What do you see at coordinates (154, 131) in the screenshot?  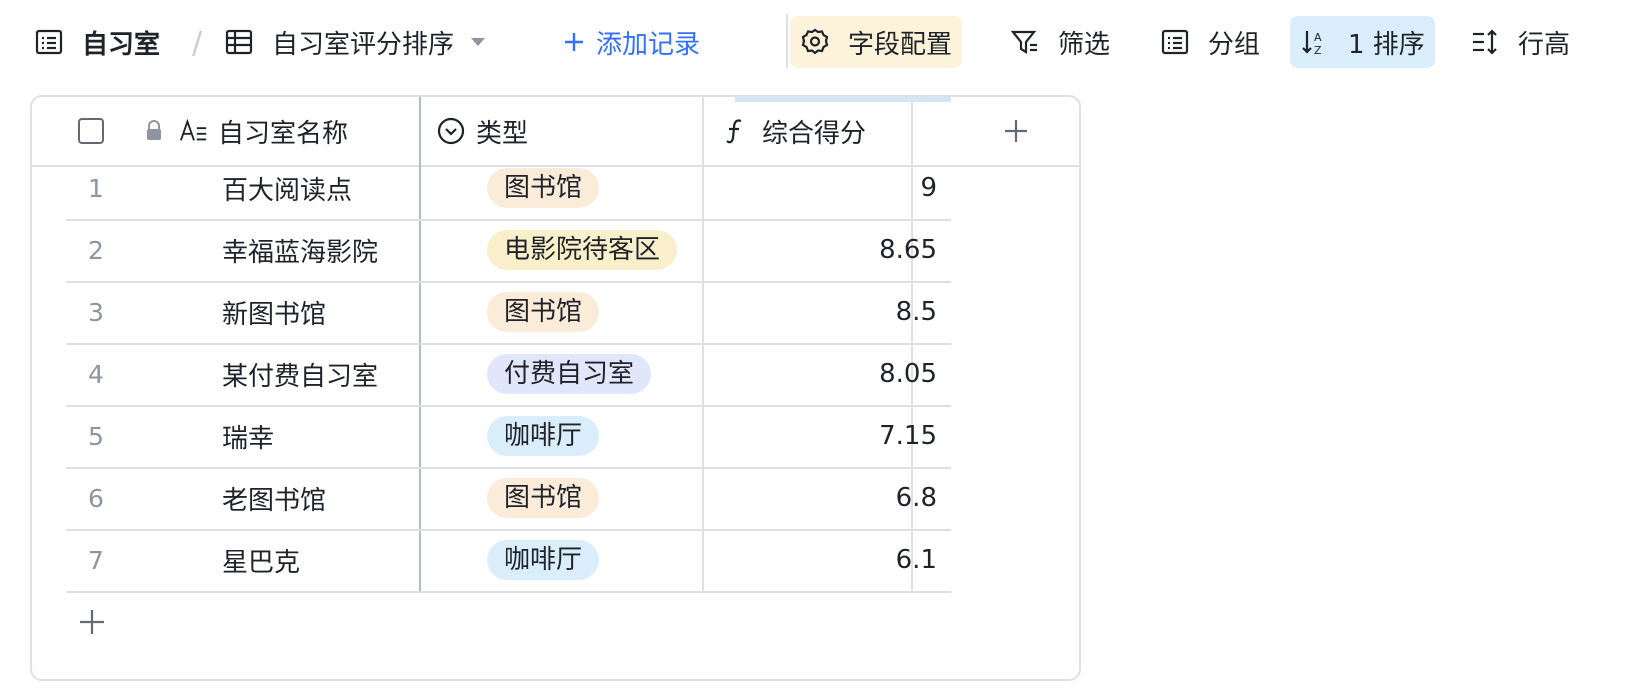 I see `lock-icon` at bounding box center [154, 131].